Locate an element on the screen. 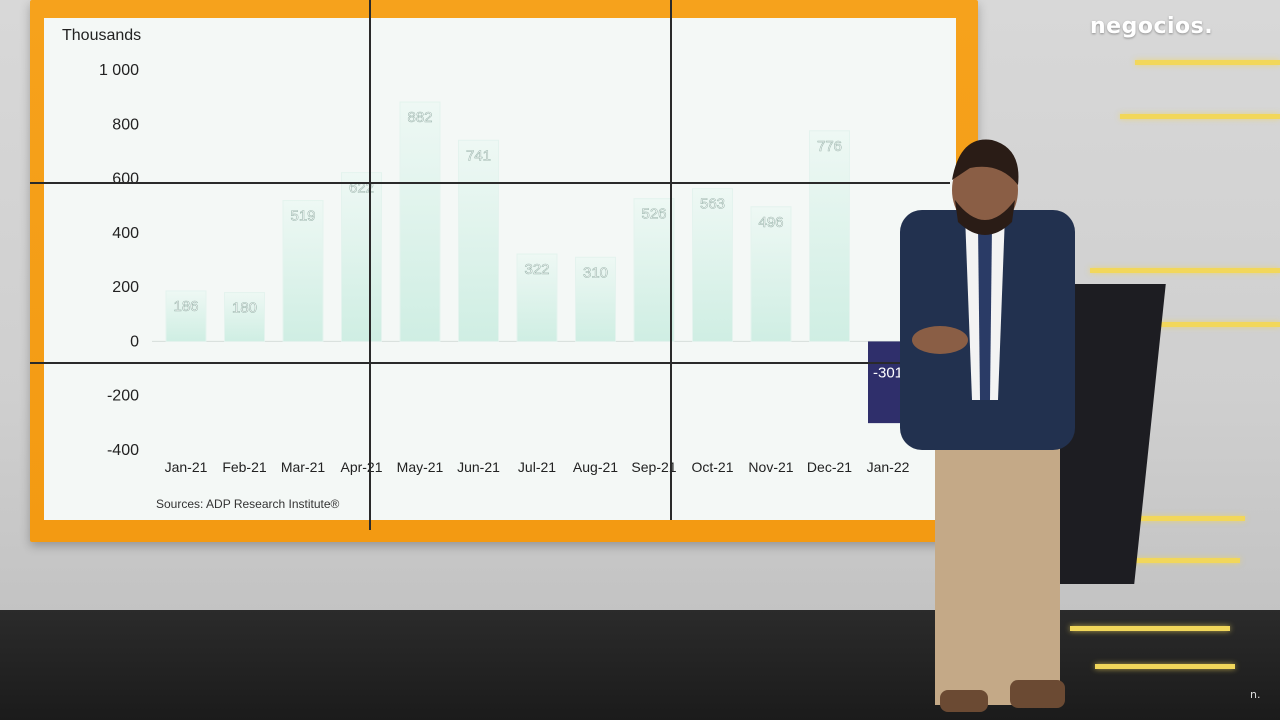 The image size is (1280, 720). x-tick-label: Nov-21 is located at coordinates (770, 467).